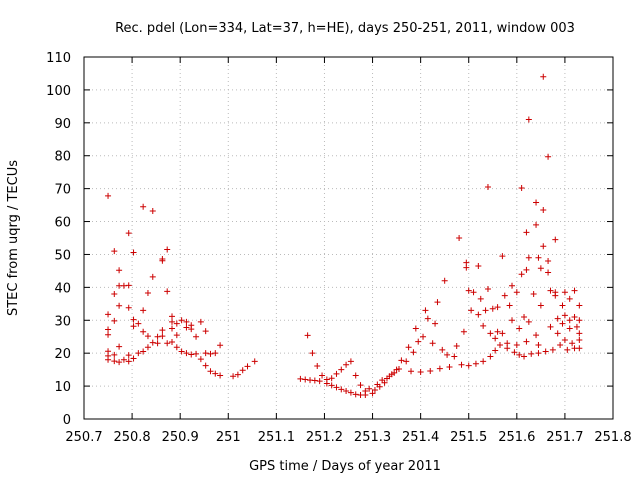 The height and width of the screenshot is (480, 640). Describe the element at coordinates (62, 354) in the screenshot. I see `y-tick-label: 20` at that location.